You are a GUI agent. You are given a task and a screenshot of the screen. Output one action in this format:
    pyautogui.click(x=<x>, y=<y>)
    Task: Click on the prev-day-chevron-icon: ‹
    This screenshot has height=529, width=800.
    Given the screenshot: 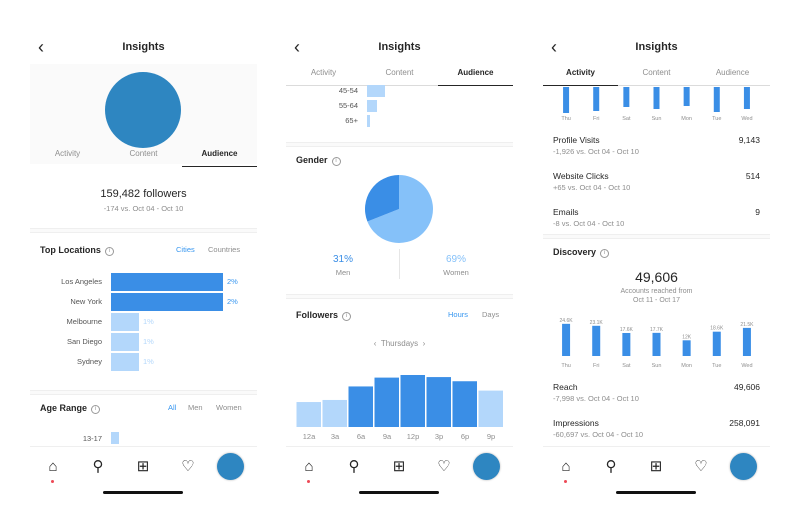 What is the action you would take?
    pyautogui.click(x=375, y=343)
    